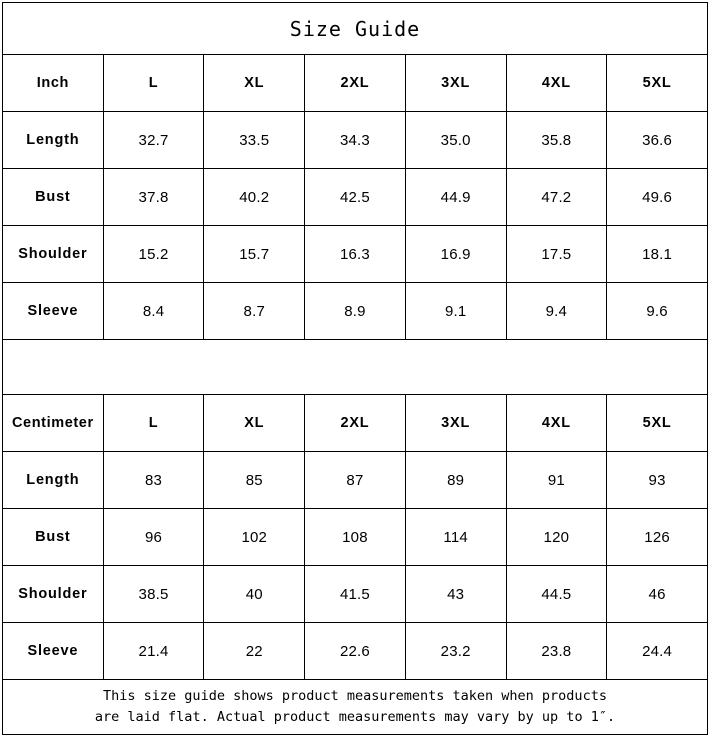  I want to click on title-row: Size Guide, so click(355, 28).